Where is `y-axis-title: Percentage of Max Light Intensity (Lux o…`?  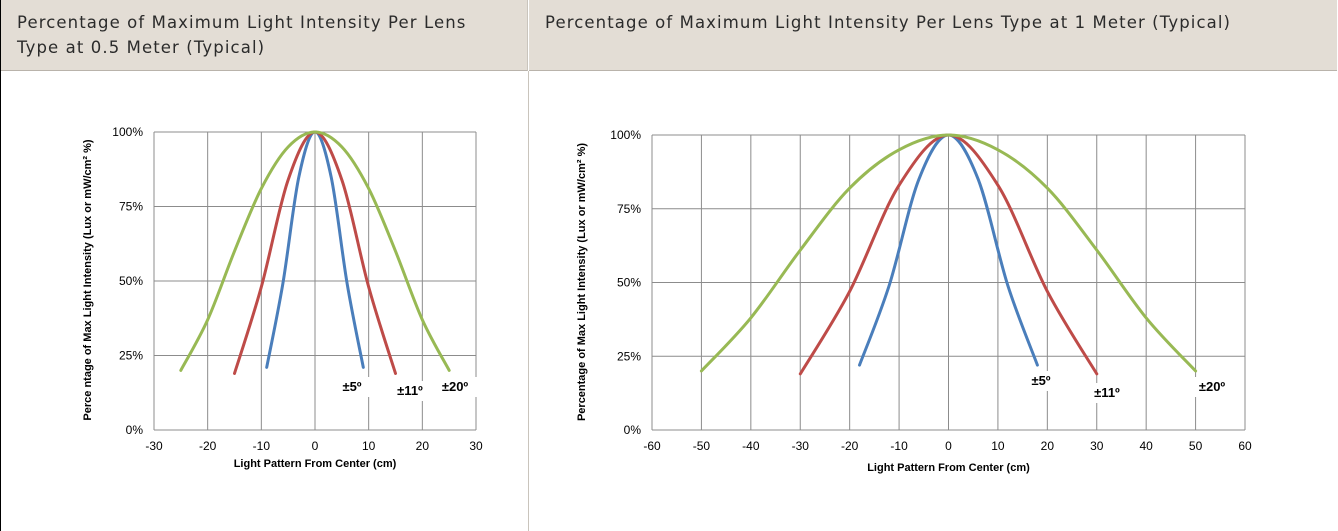 y-axis-title: Percentage of Max Light Intensity (Lux o… is located at coordinates (582, 282).